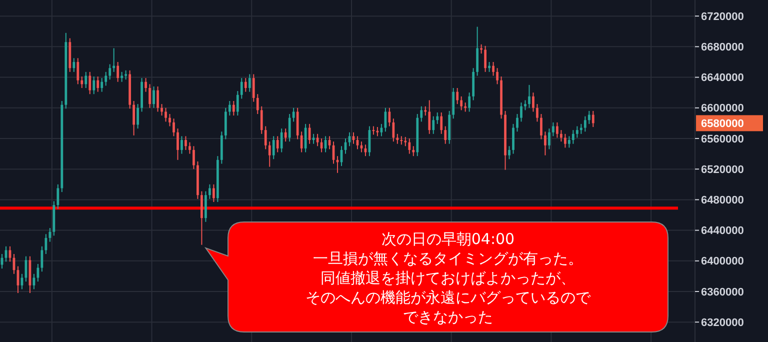 The width and height of the screenshot is (768, 342). I want to click on y-tick-label: 6600000, so click(722, 108).